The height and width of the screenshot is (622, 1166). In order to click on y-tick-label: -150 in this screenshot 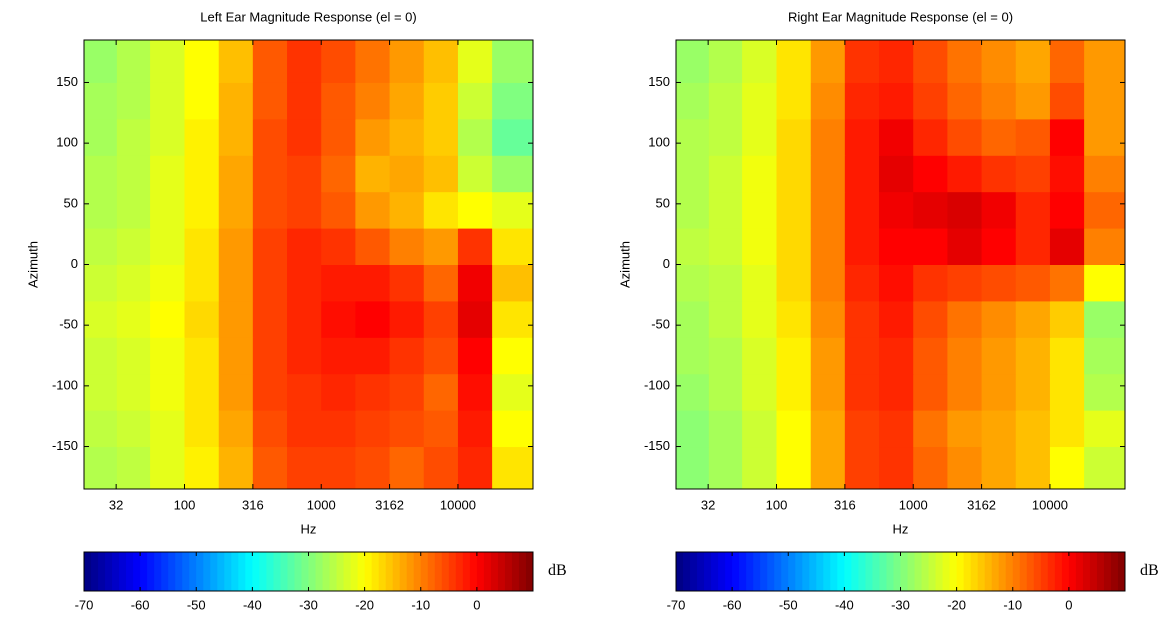, I will do `click(65, 445)`.